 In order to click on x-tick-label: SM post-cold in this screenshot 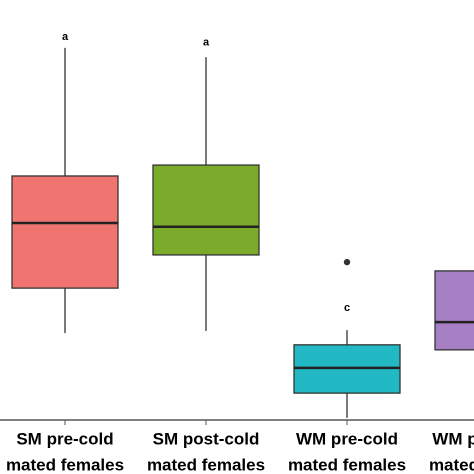, I will do `click(206, 438)`.